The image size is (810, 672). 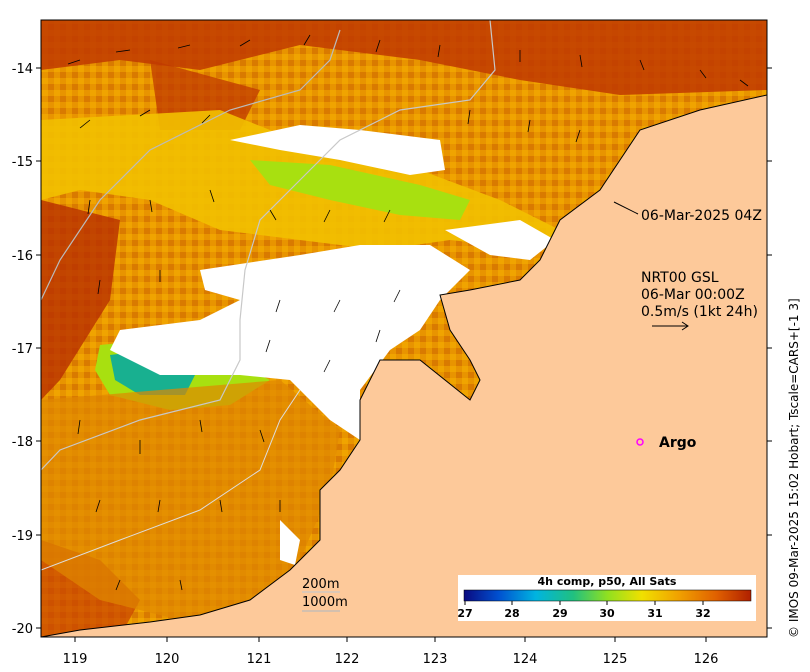 What do you see at coordinates (22, 256) in the screenshot?
I see `y-tick-label: -16` at bounding box center [22, 256].